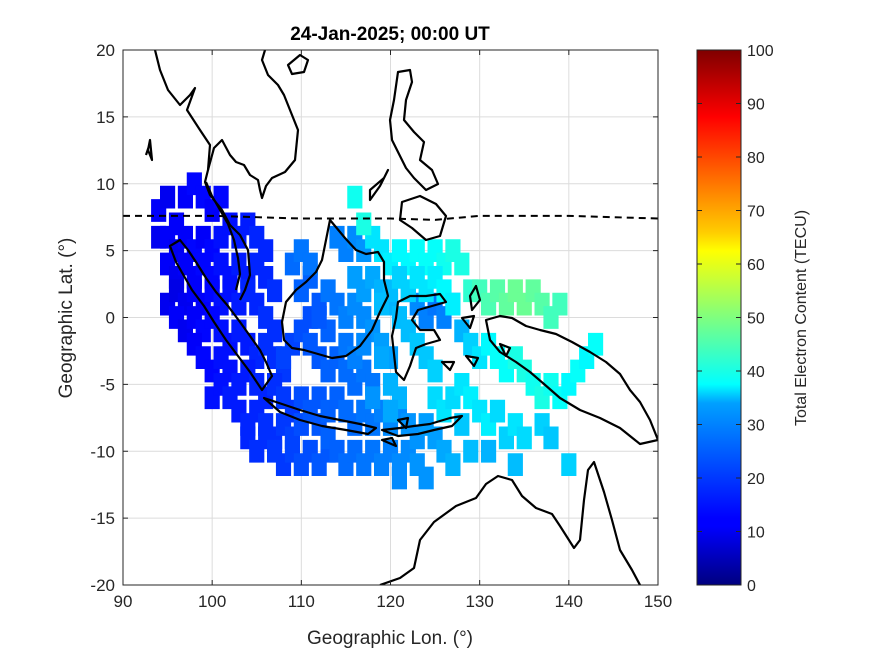 The image size is (875, 656). I want to click on y-tick-label: 5, so click(110, 251).